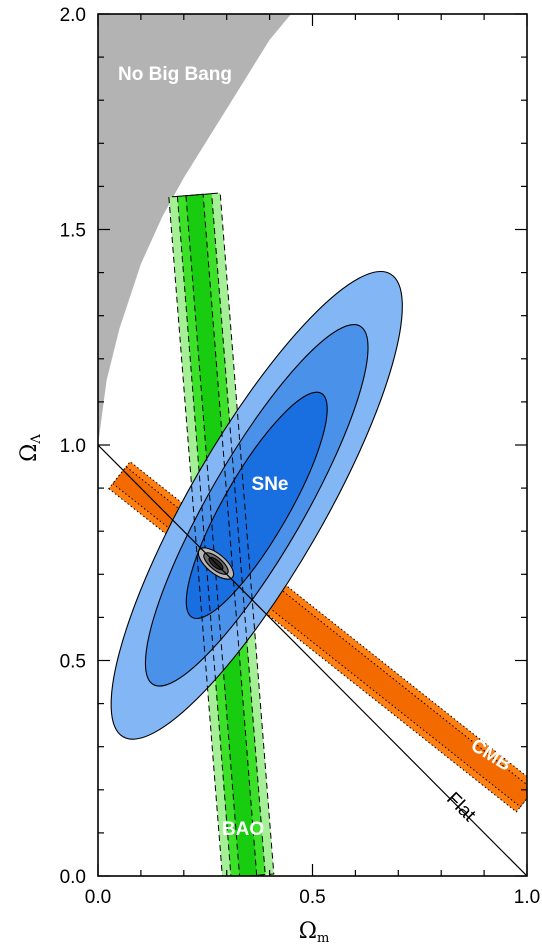  Describe the element at coordinates (175, 74) in the screenshot. I see `no-big-bang-label: No Big Bang` at that location.